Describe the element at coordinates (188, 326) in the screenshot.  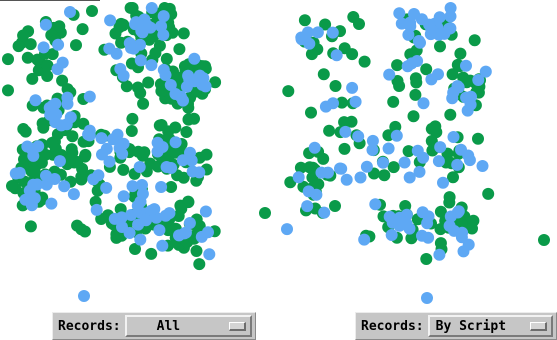
I see `records-option-menu: All` at that location.